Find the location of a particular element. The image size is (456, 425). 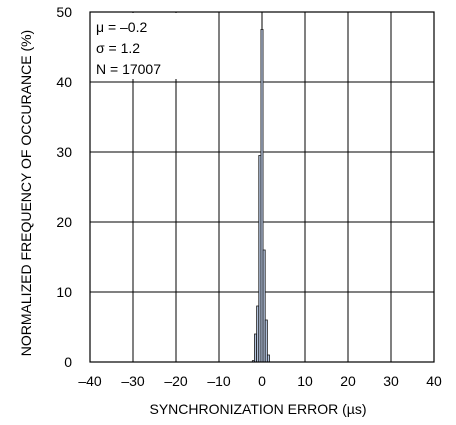

y-axis-title: NORMALIZED FREQUENCY OF OCCURANCE (%) is located at coordinates (26, 193).